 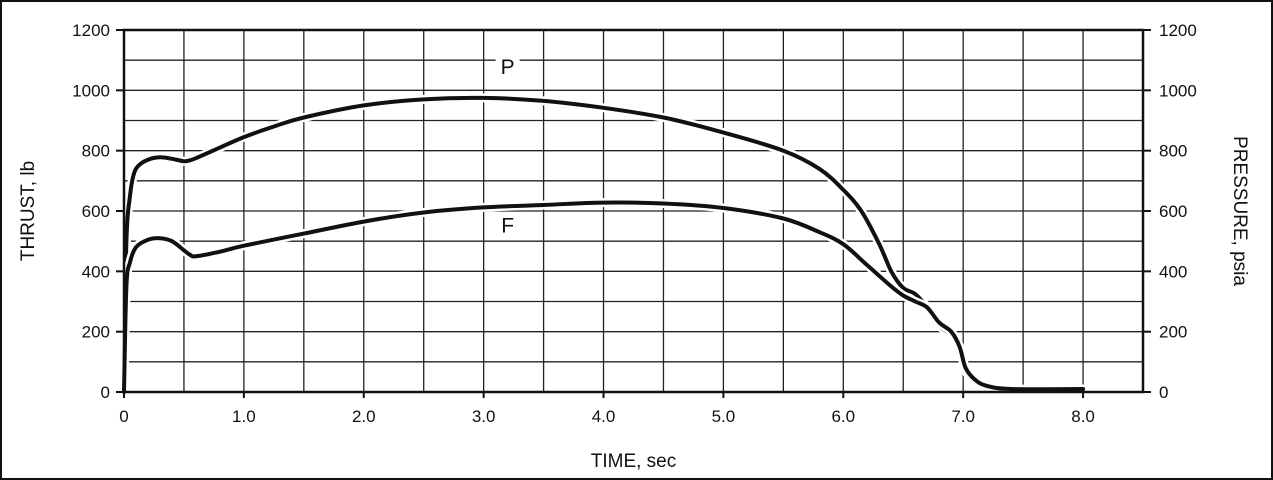 I want to click on left-y-tick-label: 400, so click(x=96, y=271).